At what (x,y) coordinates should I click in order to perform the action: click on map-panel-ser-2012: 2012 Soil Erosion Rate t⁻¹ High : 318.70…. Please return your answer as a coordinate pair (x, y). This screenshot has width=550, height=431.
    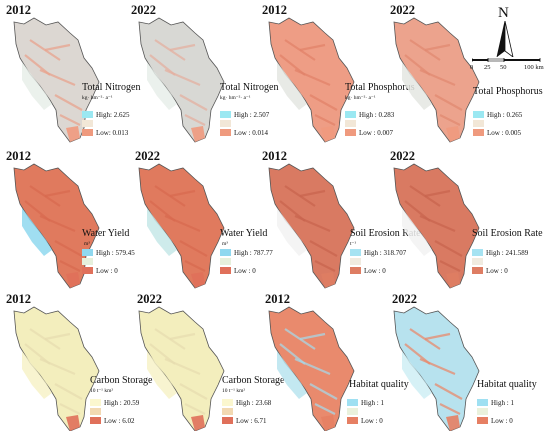
    Looking at the image, I should click on (338, 217).